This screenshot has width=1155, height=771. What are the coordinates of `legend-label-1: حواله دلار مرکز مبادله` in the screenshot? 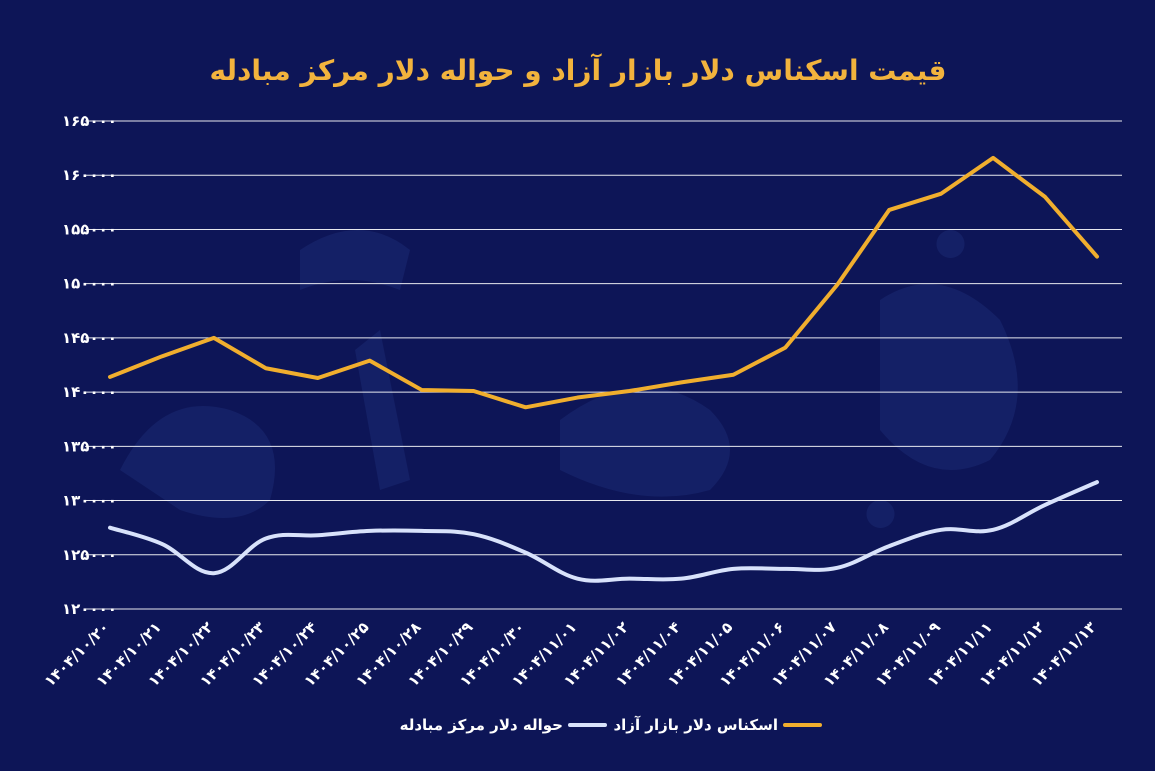 It's located at (481, 725).